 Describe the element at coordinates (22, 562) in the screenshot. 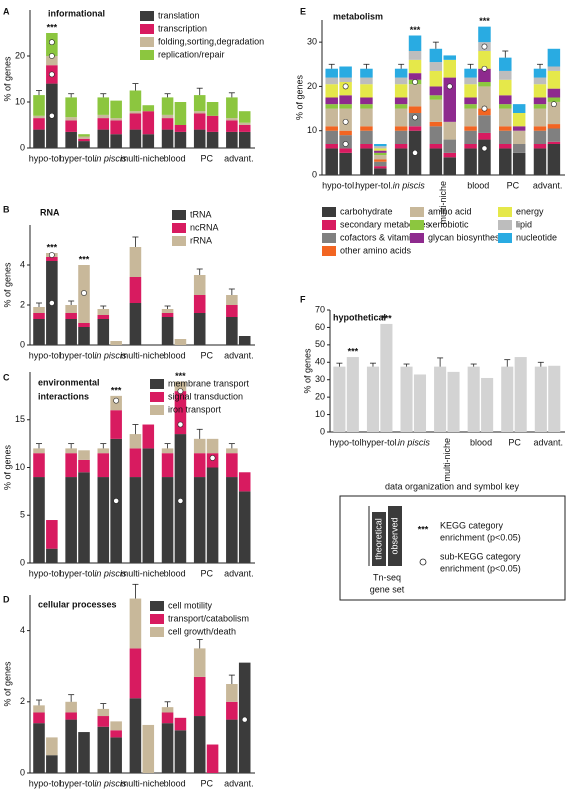

I see `y-tick-label: 0` at that location.